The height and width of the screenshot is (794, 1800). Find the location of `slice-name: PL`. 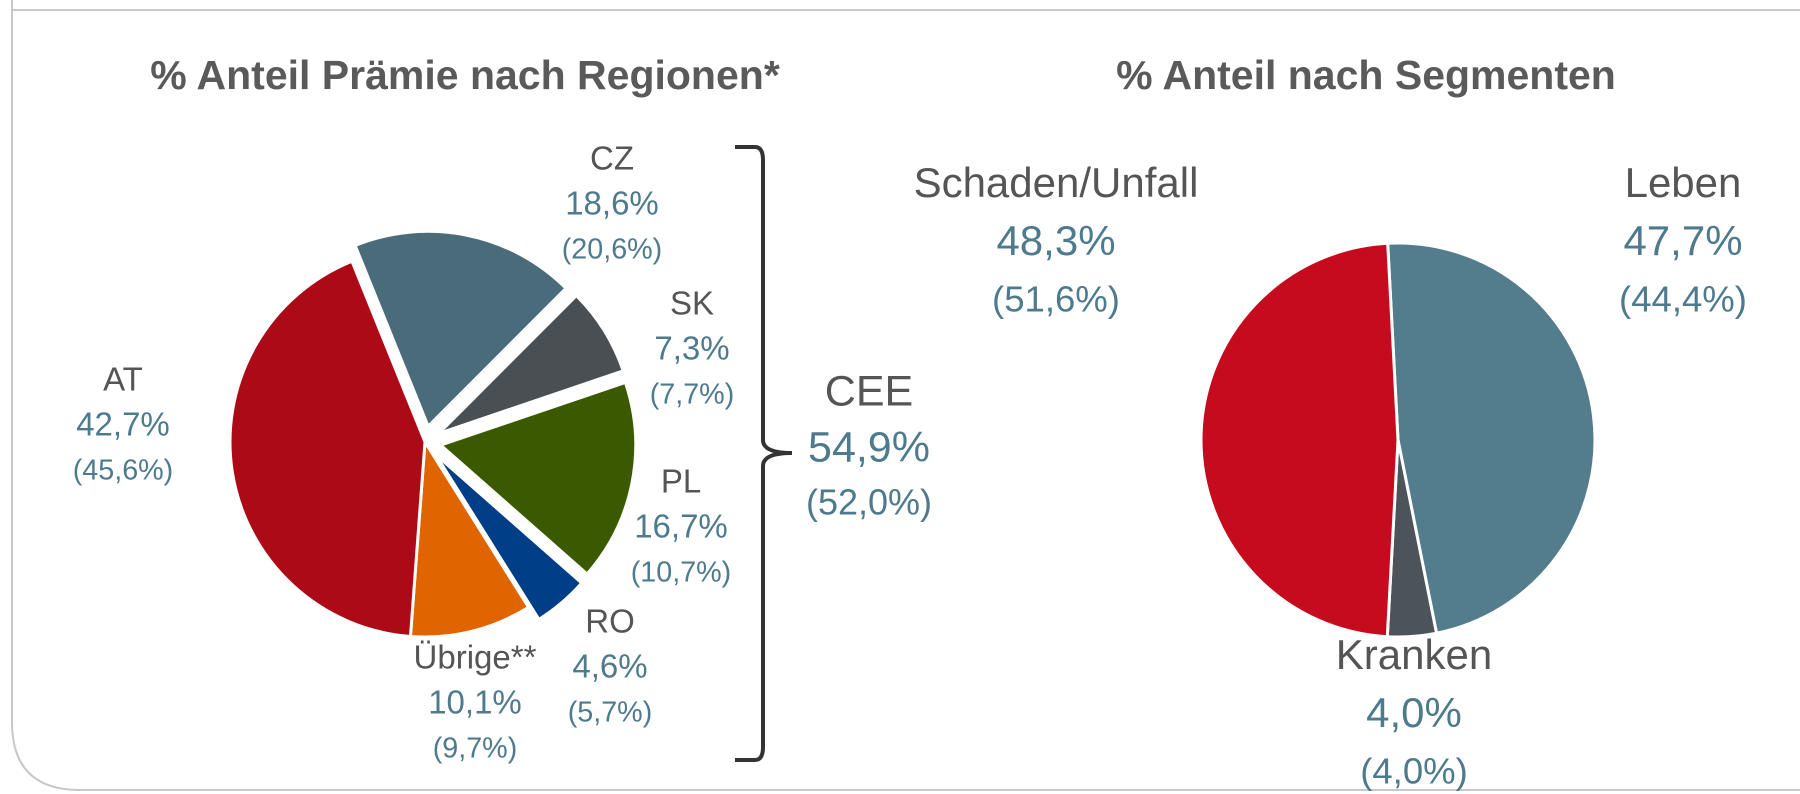

slice-name: PL is located at coordinates (681, 481).